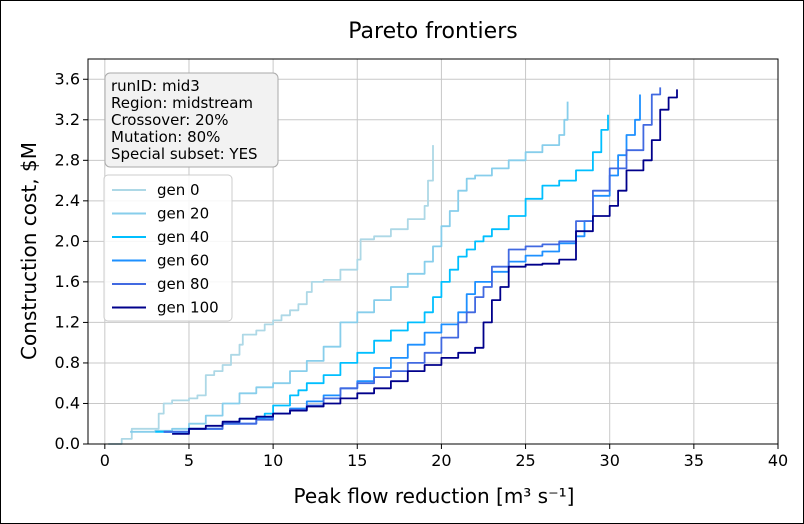 The height and width of the screenshot is (524, 804). I want to click on info-crossover: Crossover: 20%, so click(169, 120).